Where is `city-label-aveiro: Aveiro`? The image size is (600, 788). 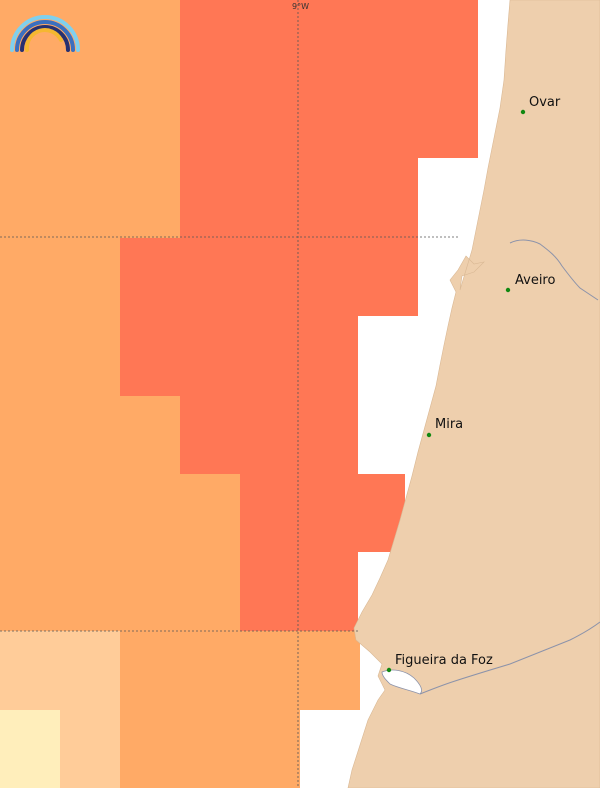
city-label-aveiro: Aveiro is located at coordinates (535, 280).